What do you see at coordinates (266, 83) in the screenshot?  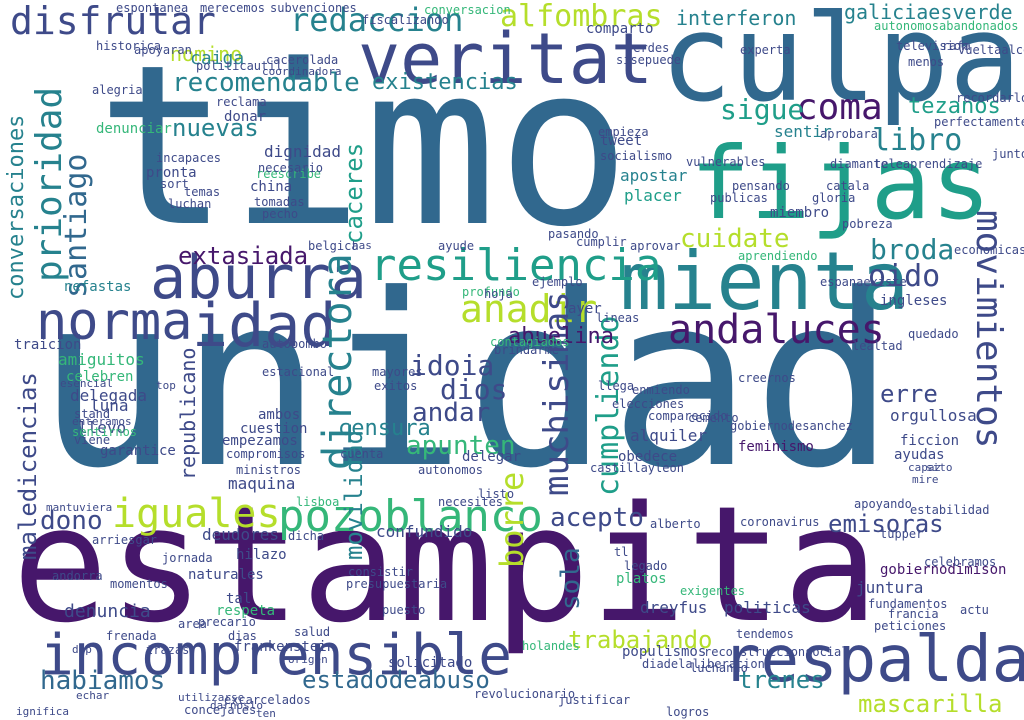 I see `word-recomendable: recomendable` at bounding box center [266, 83].